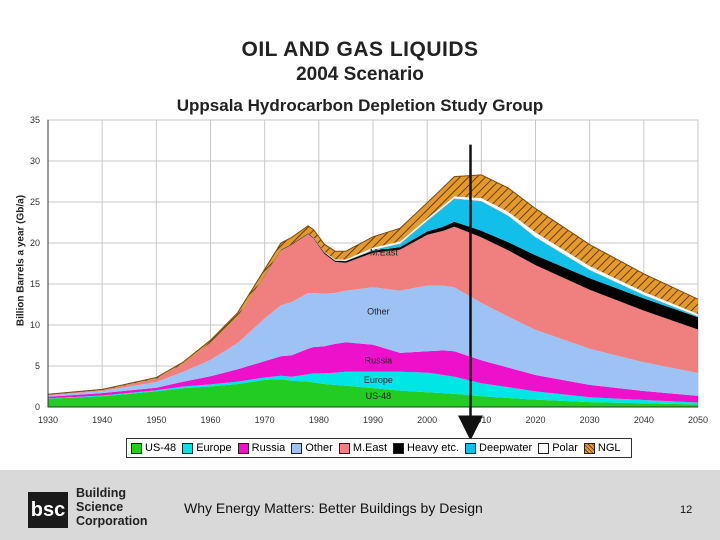 This screenshot has width=720, height=540. I want to click on legend-item: NGL, so click(602, 448).